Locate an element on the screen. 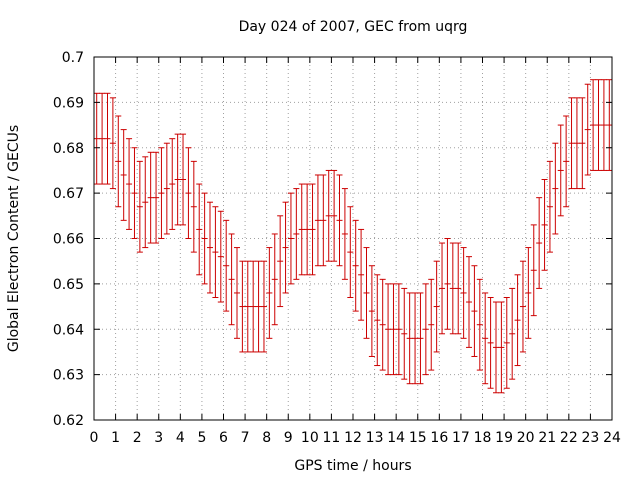 This screenshot has height=480, width=640. x-tick-label: 10 is located at coordinates (310, 438).